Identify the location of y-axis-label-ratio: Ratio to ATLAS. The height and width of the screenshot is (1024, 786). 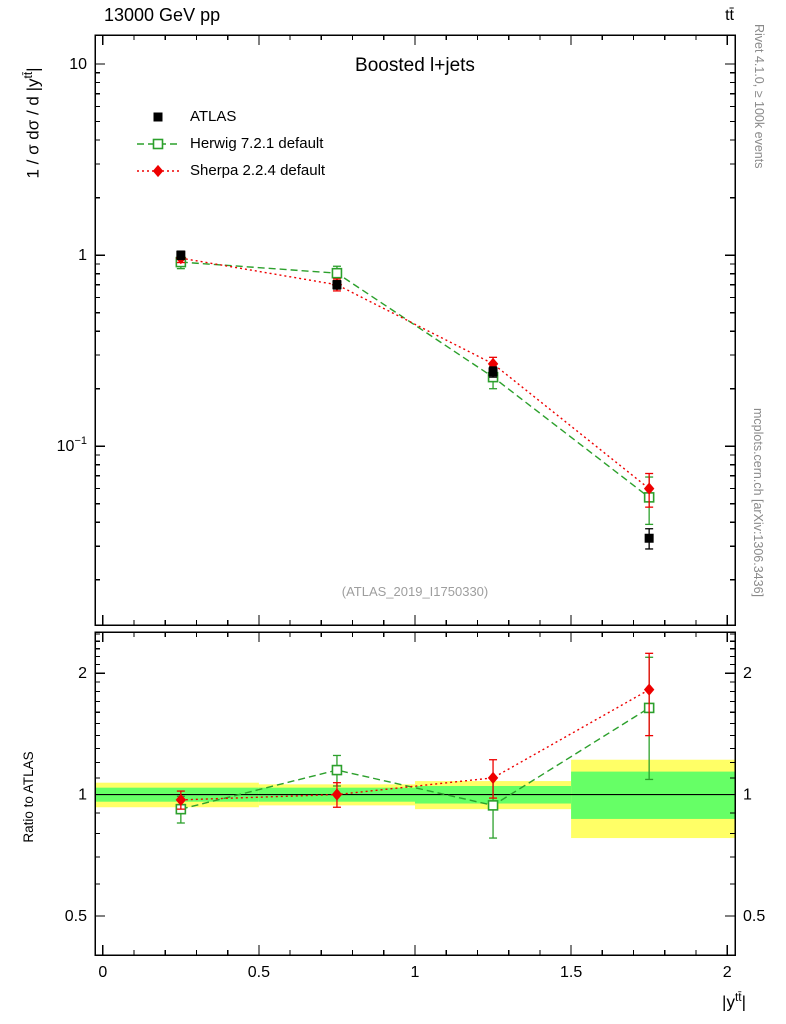
(28, 797).